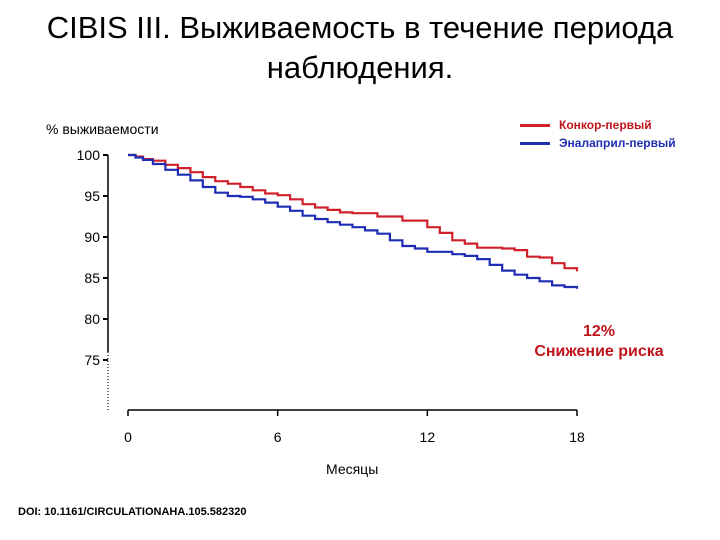  I want to click on x-tick-label-6: 6, so click(278, 437).